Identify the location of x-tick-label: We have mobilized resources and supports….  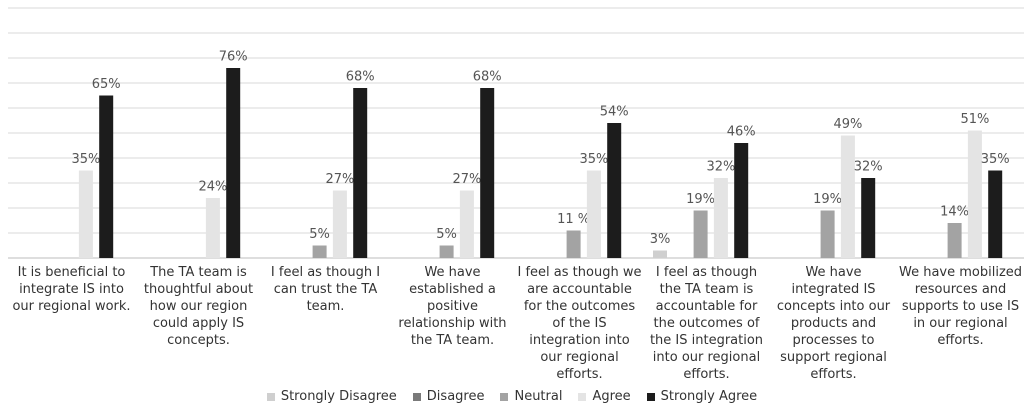
(960, 306).